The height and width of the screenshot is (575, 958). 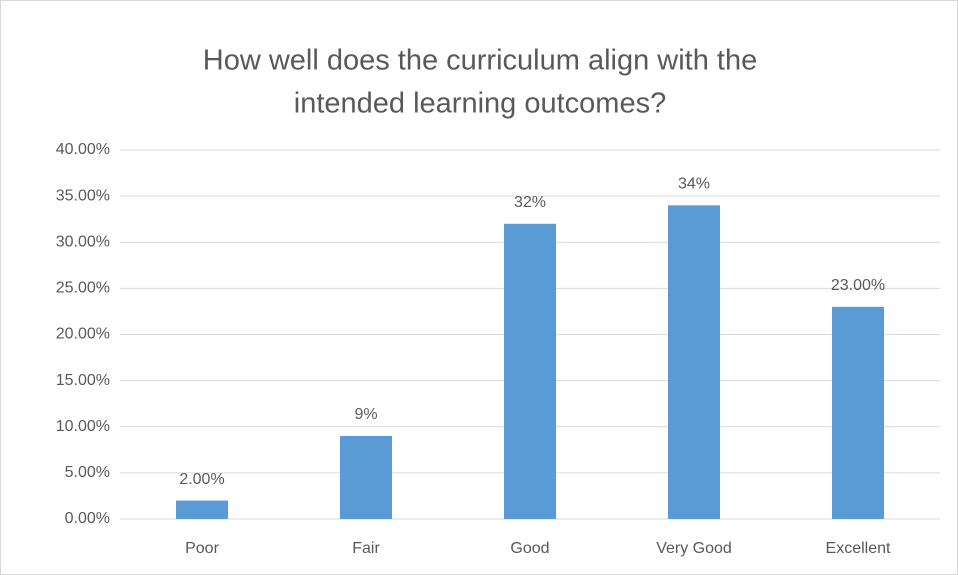 What do you see at coordinates (530, 202) in the screenshot?
I see `data-label: 32%` at bounding box center [530, 202].